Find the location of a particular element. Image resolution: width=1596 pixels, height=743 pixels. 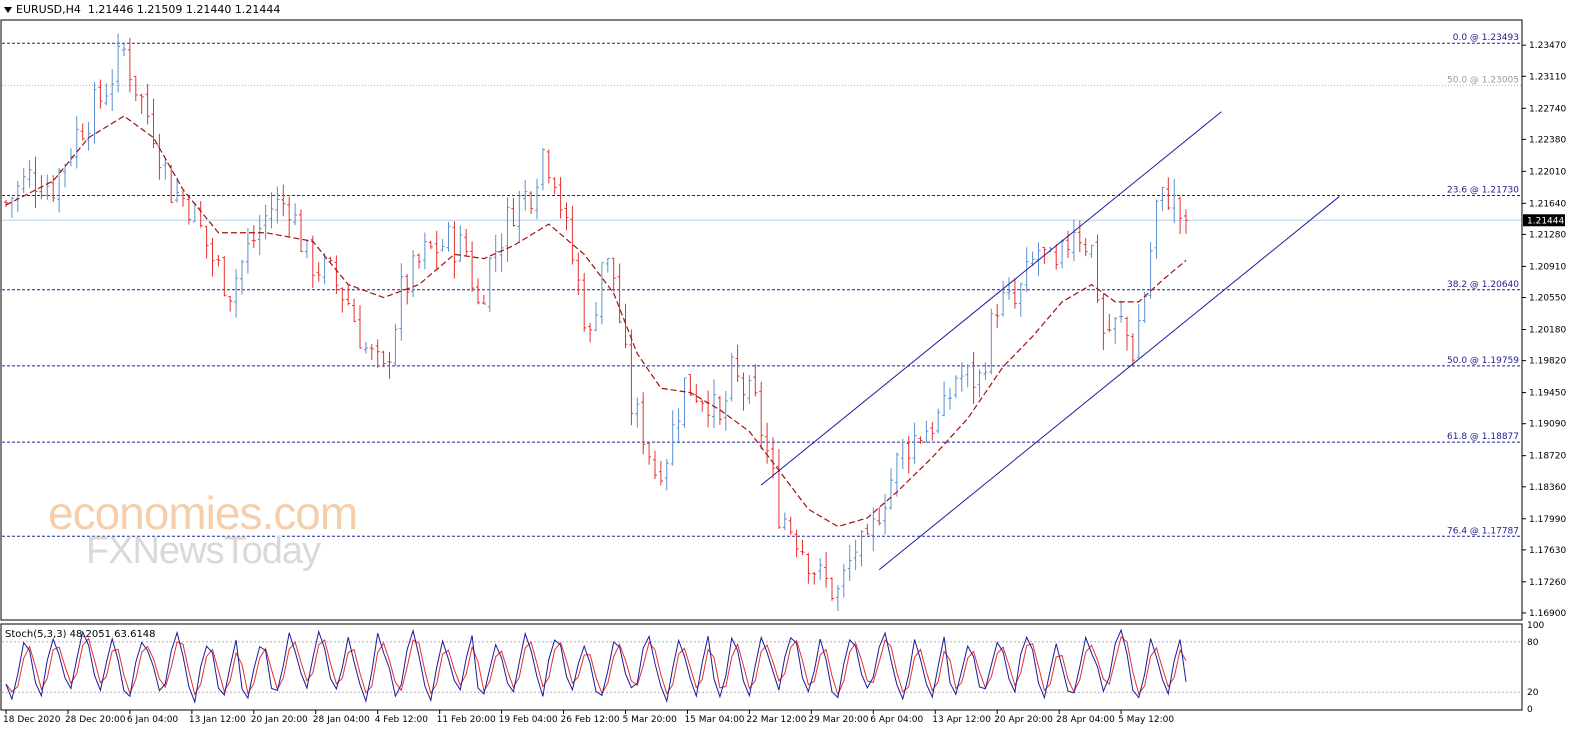

fib-level-label: 61.8 @ 1.18877 is located at coordinates (1483, 437).